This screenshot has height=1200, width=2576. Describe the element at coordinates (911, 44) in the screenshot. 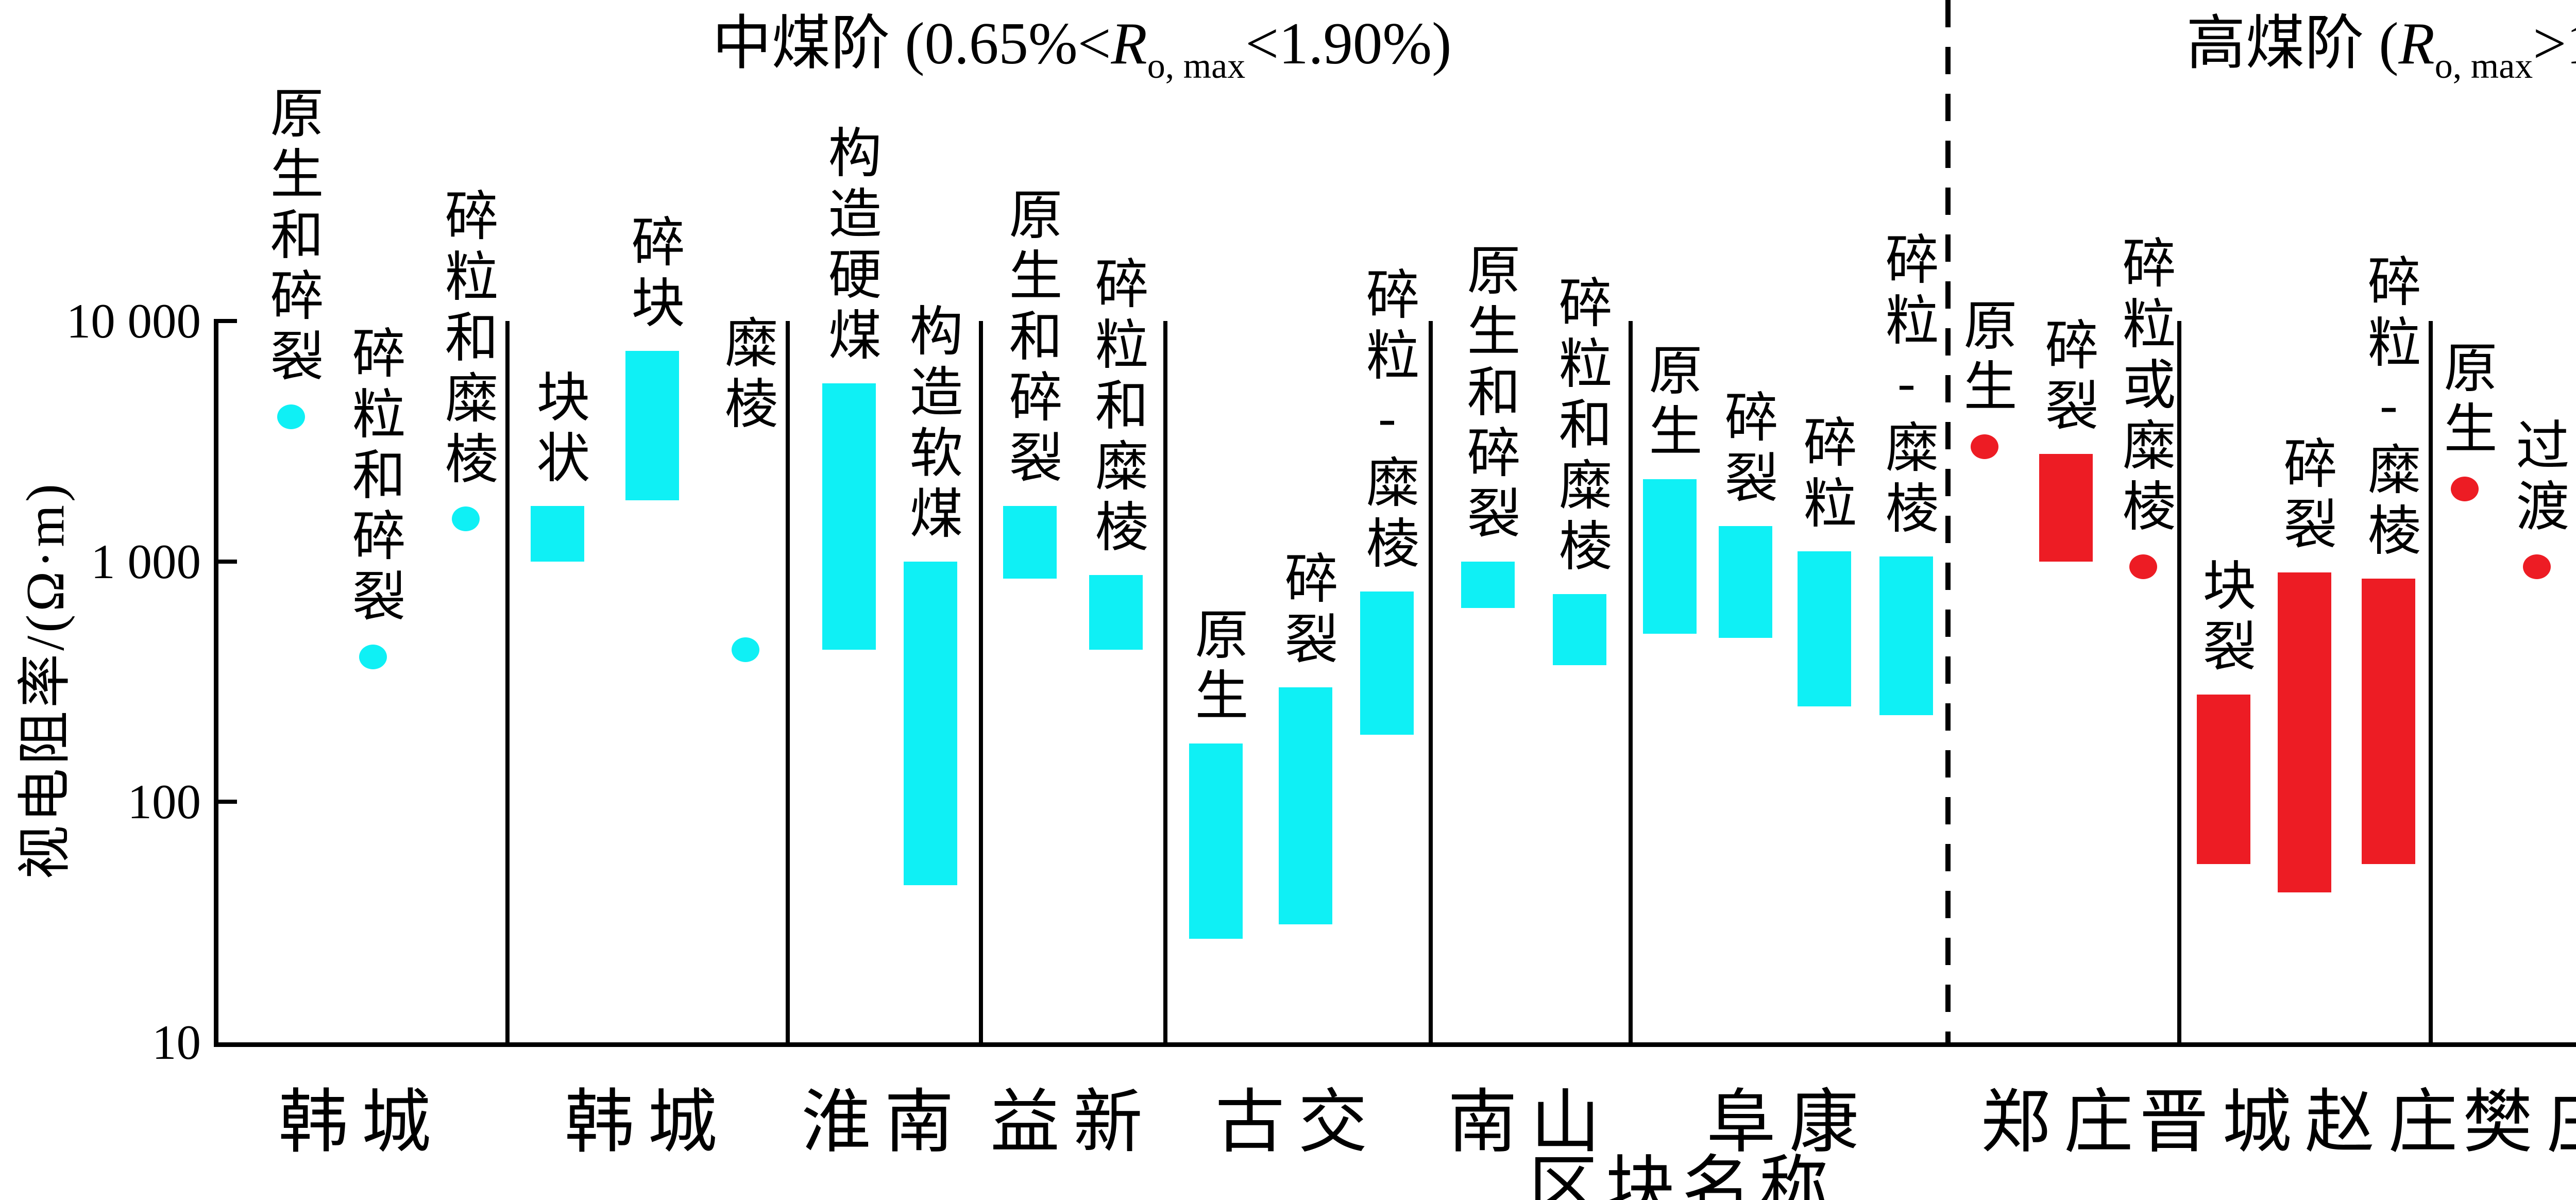

I see `medium-title-prefix: 中煤阶 (0.65%<` at that location.